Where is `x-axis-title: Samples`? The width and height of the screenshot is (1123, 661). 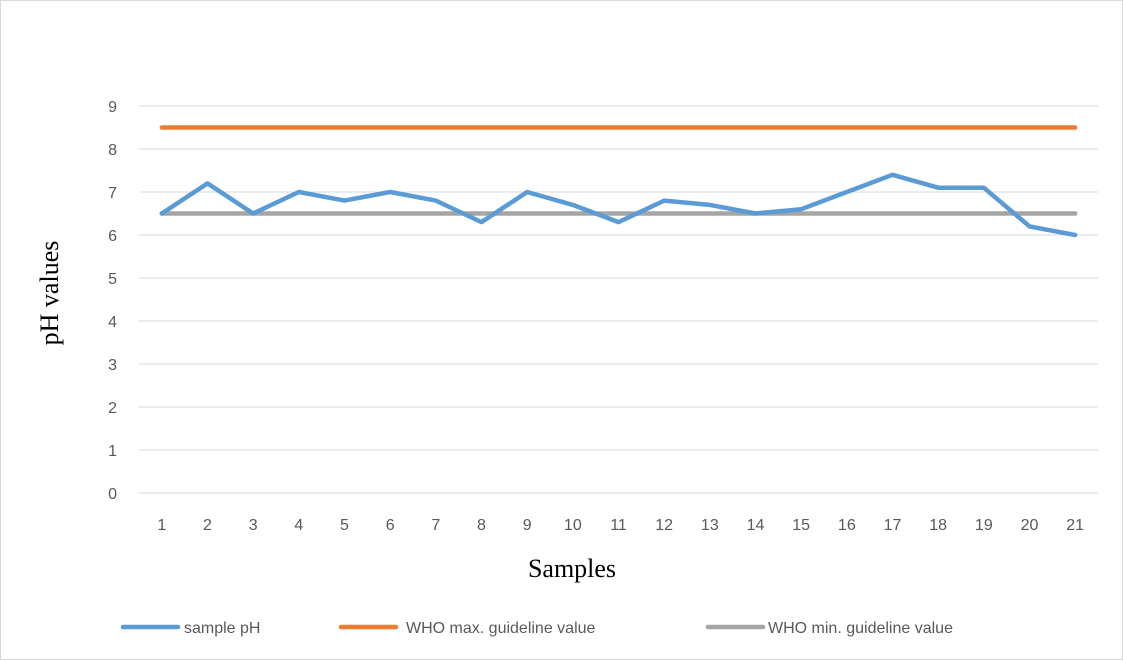 x-axis-title: Samples is located at coordinates (572, 568).